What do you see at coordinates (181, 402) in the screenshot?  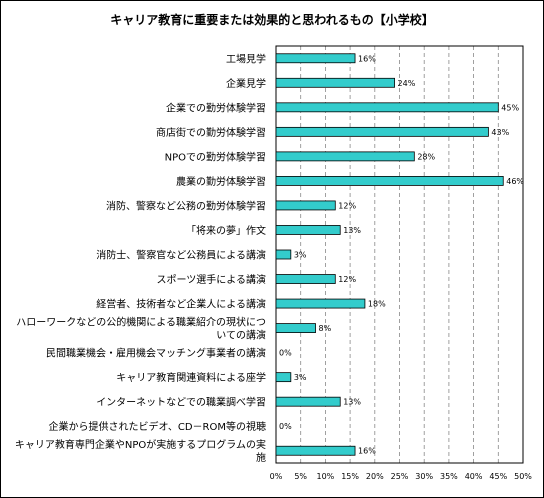 I see `category-label: インターネットなどでの職業調べ学習` at bounding box center [181, 402].